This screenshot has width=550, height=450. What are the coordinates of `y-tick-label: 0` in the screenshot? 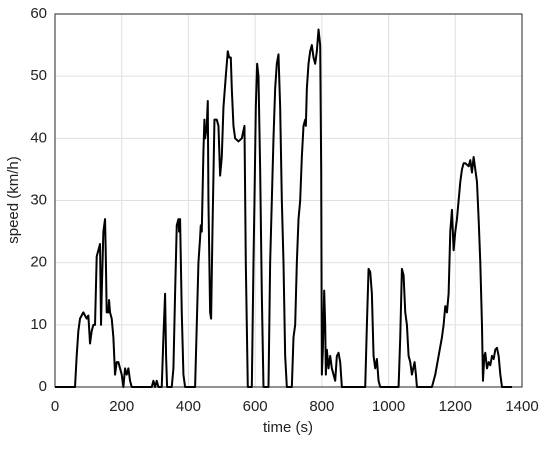 It's located at (43, 386).